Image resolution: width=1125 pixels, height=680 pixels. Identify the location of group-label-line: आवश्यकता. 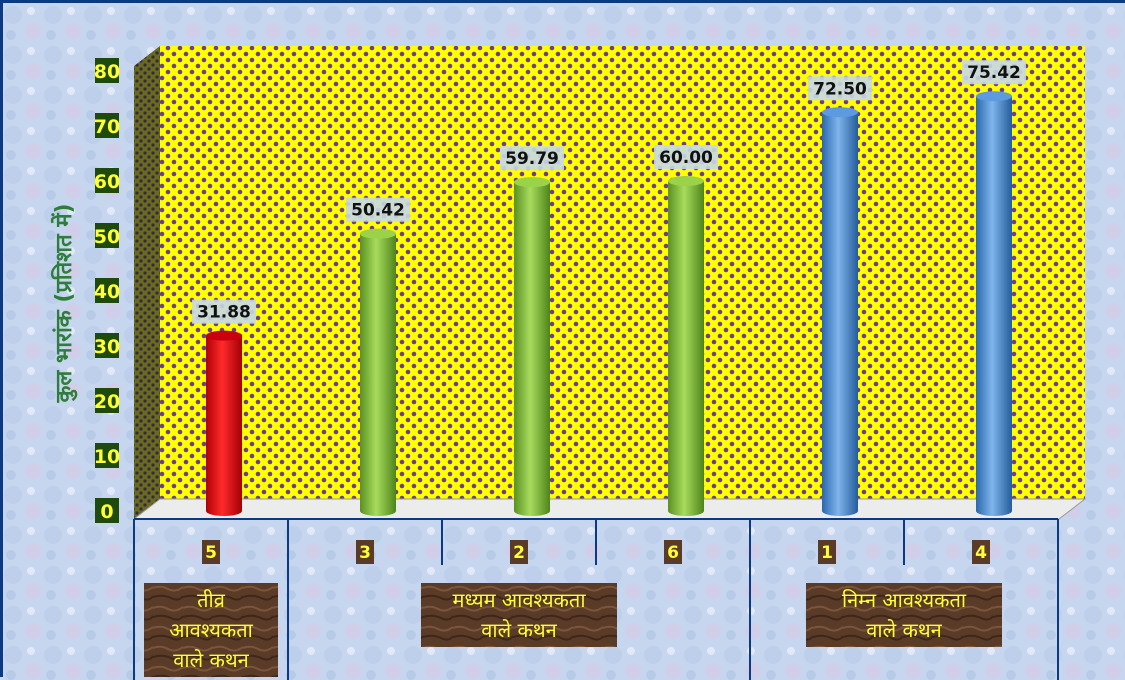
(211, 630).